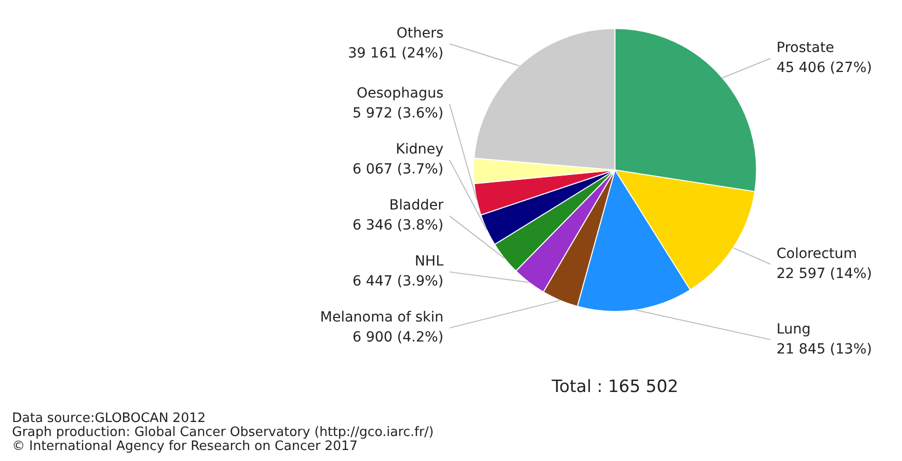 Image resolution: width=902 pixels, height=461 pixels. Describe the element at coordinates (396, 53) in the screenshot. I see `data-label: 39 161 (24%)` at that location.